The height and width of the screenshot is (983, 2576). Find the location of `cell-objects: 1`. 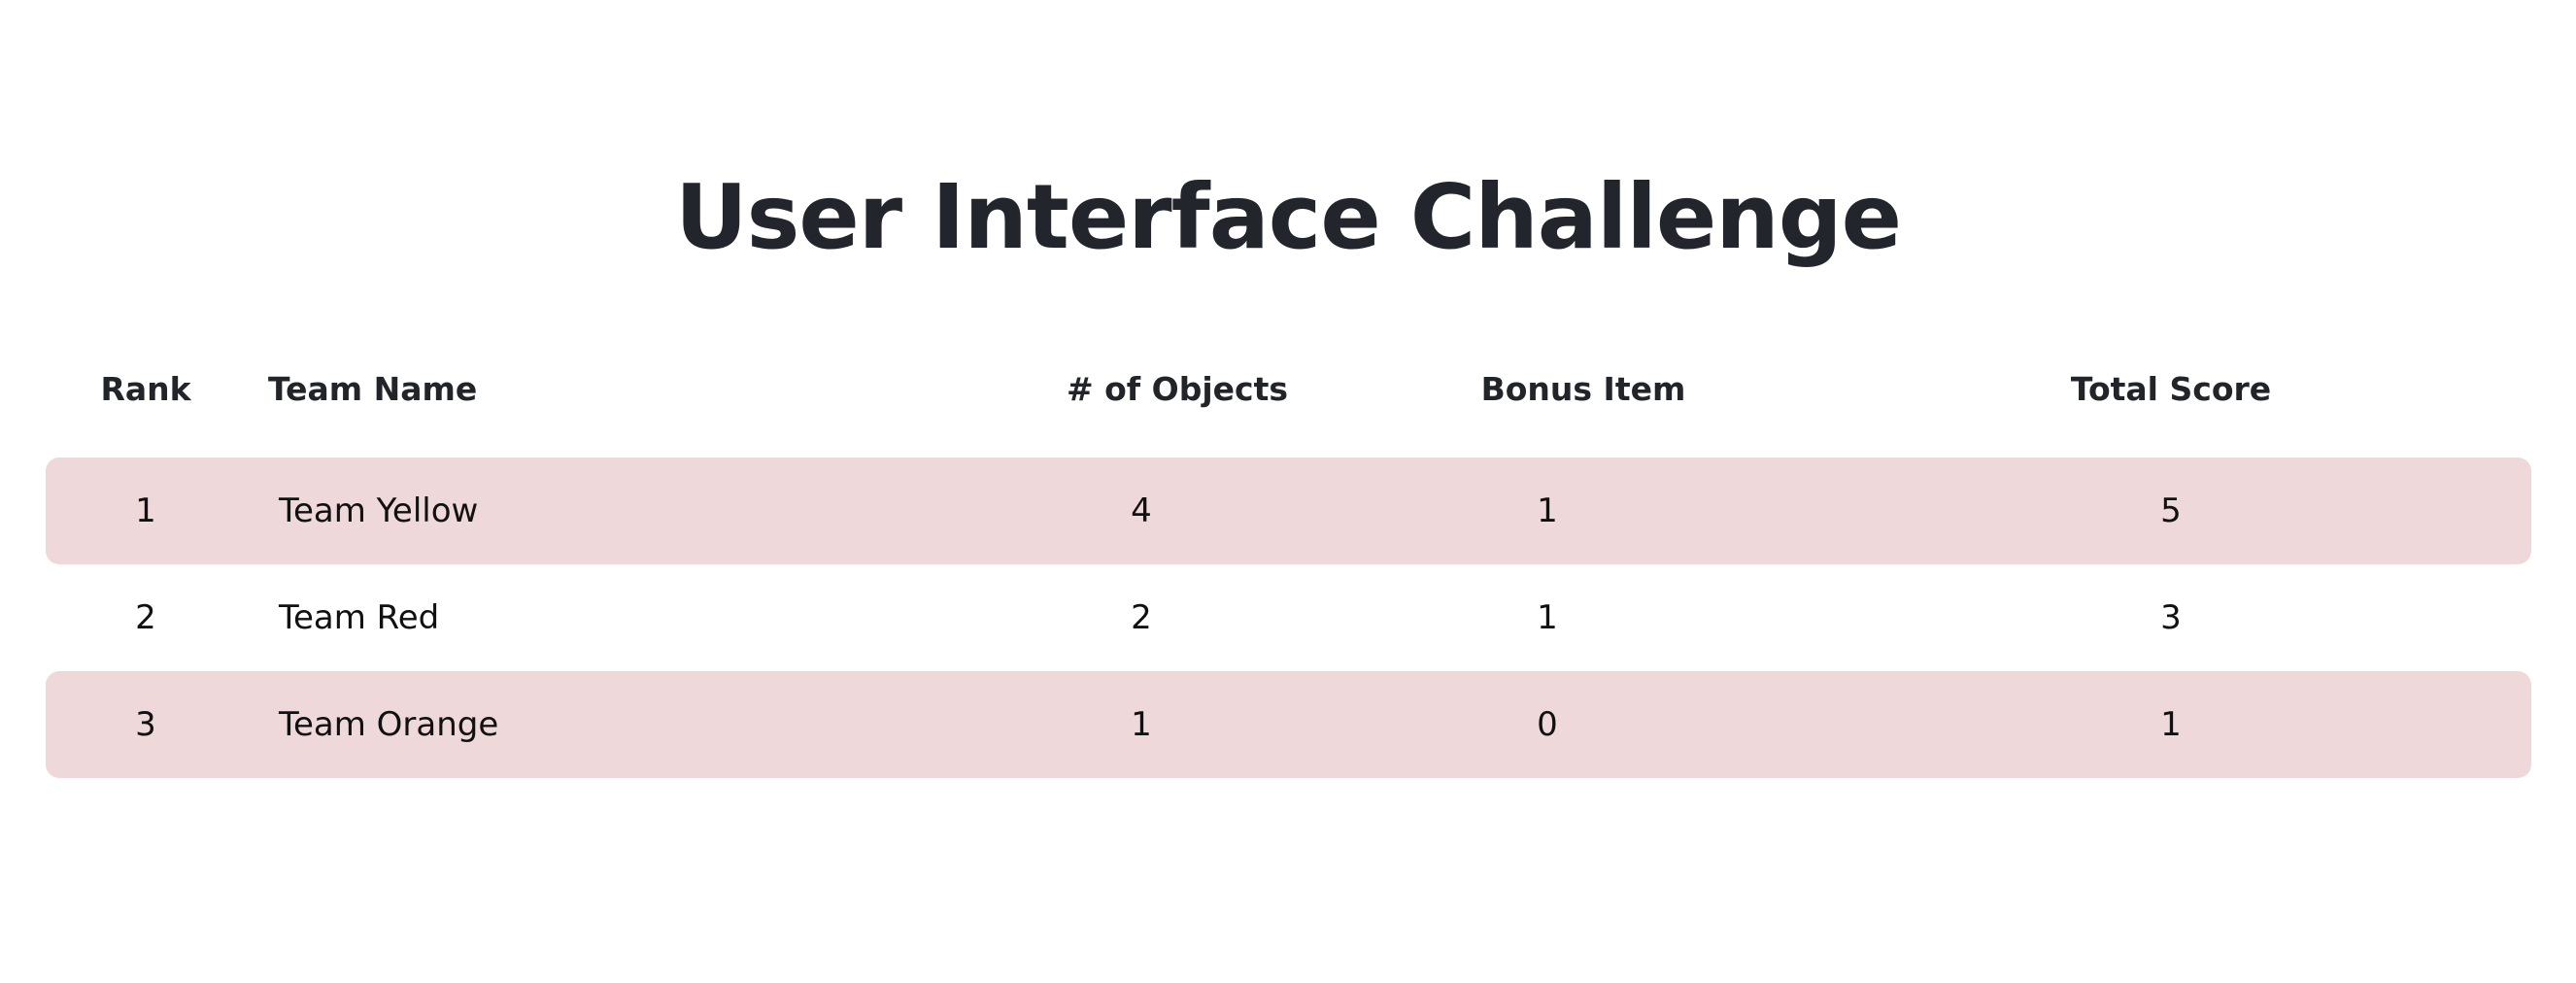

cell-objects: 1 is located at coordinates (1141, 725).